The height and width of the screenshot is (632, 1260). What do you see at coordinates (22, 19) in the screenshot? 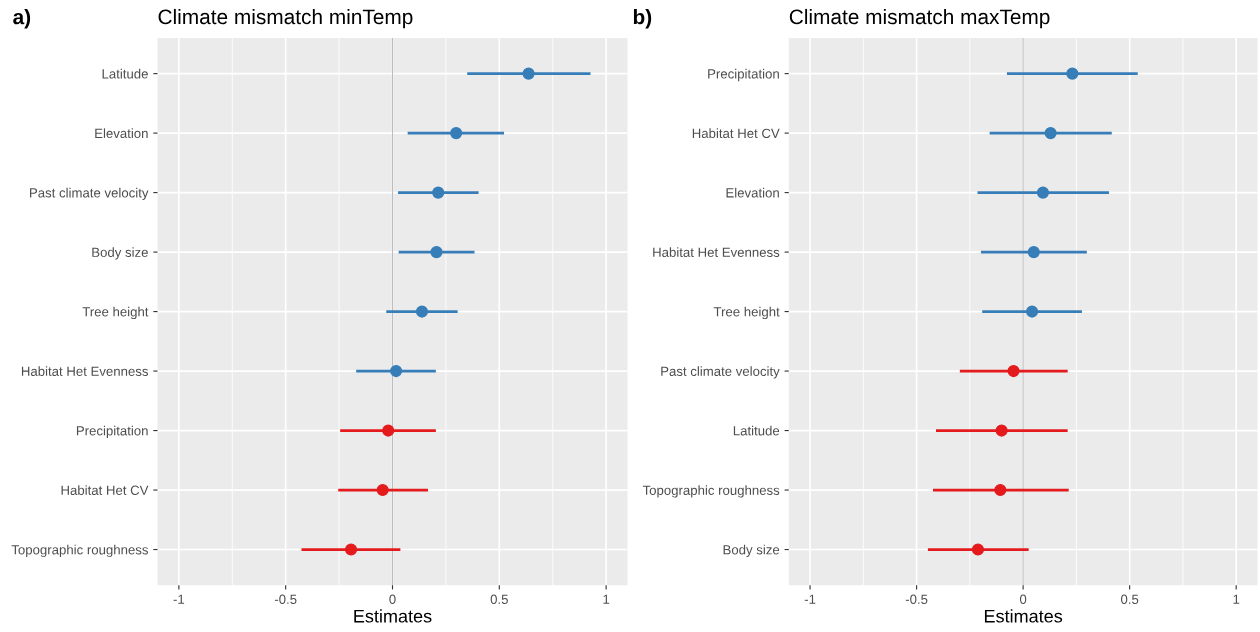
I see `text: a)` at bounding box center [22, 19].